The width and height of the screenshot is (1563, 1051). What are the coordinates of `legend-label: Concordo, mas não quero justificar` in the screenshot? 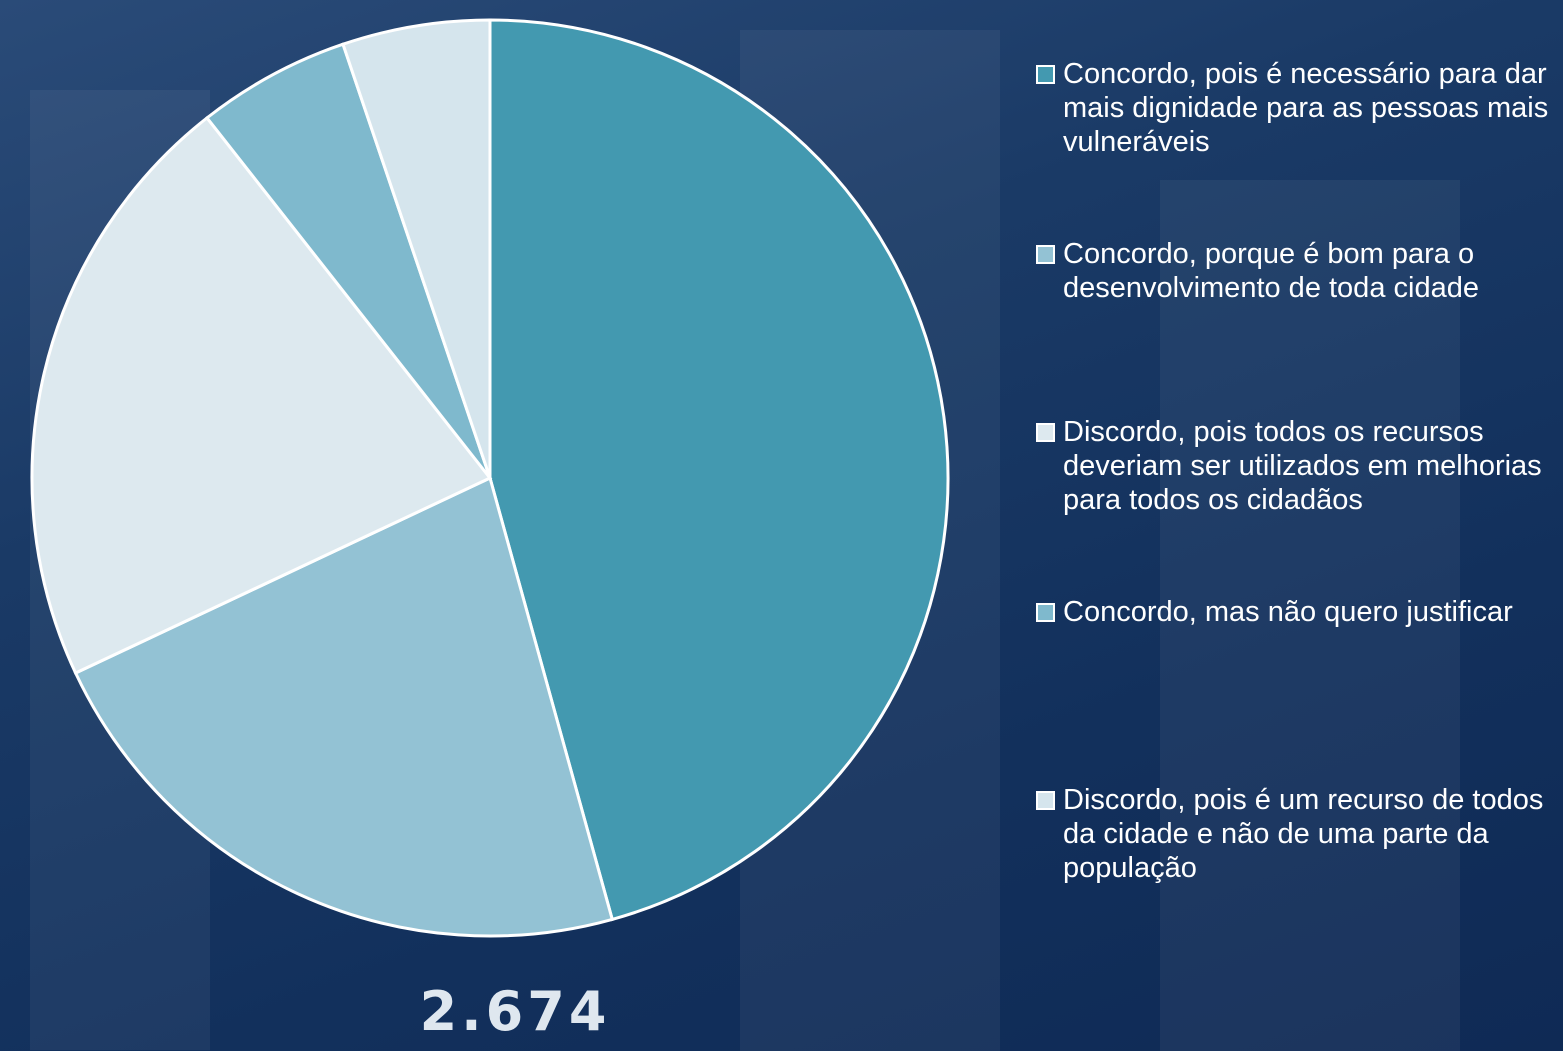 It's located at (1288, 612).